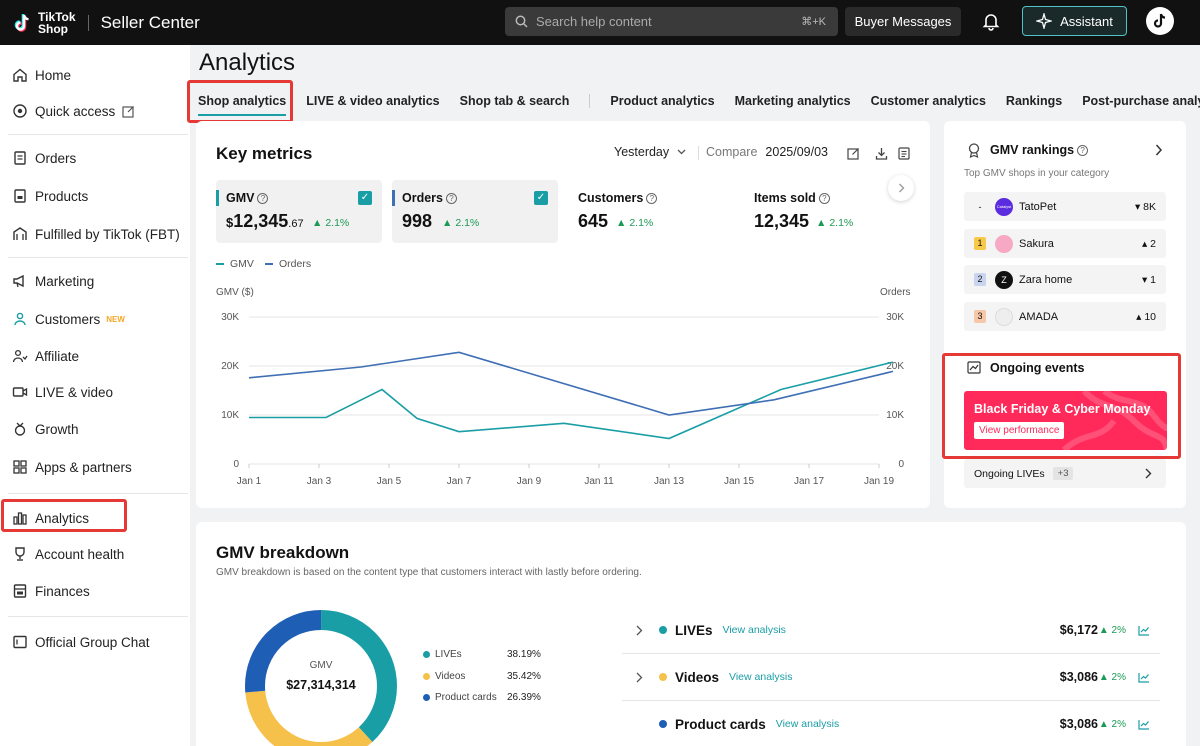 The image size is (1200, 746). What do you see at coordinates (68, 319) in the screenshot?
I see `sidebar-item-label: Customers` at bounding box center [68, 319].